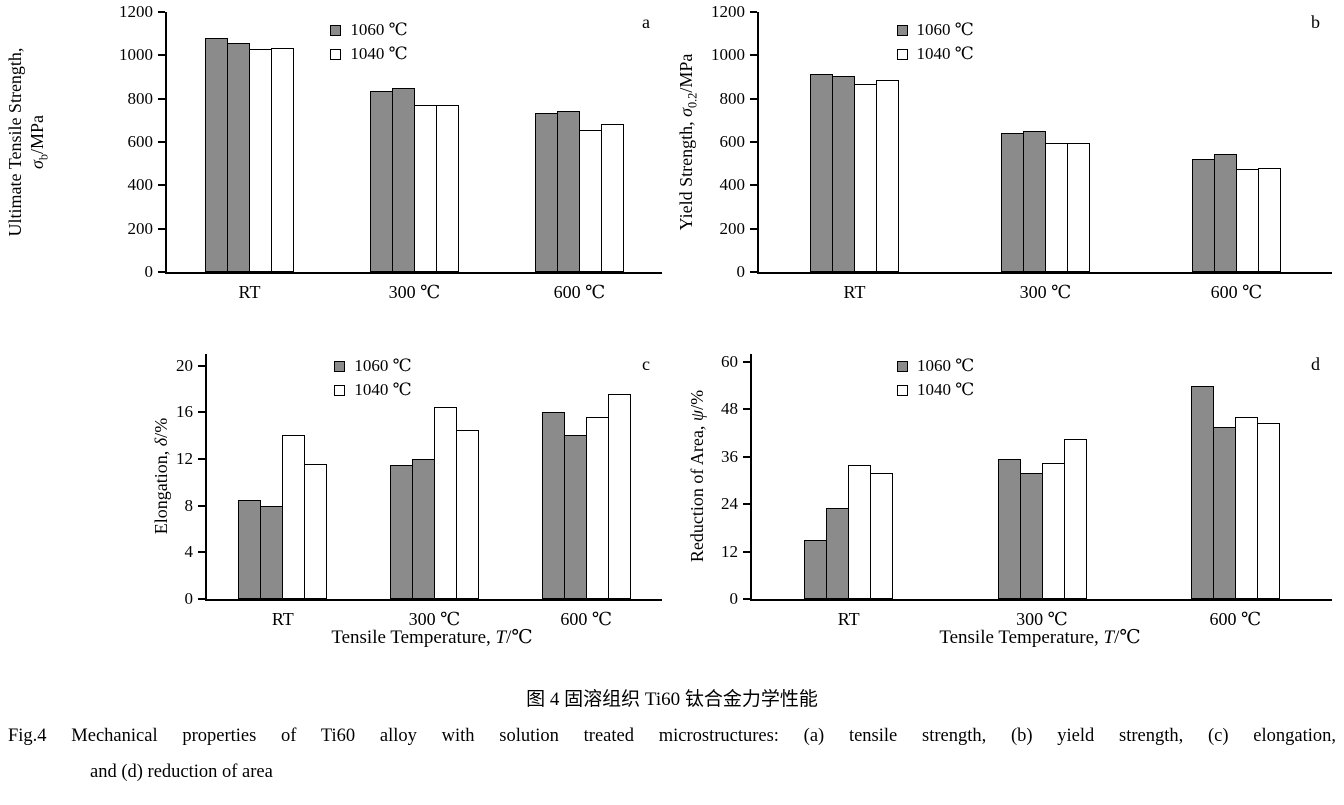 The image size is (1344, 805). What do you see at coordinates (140, 98) in the screenshot?
I see `y-tick-label: 800` at bounding box center [140, 98].